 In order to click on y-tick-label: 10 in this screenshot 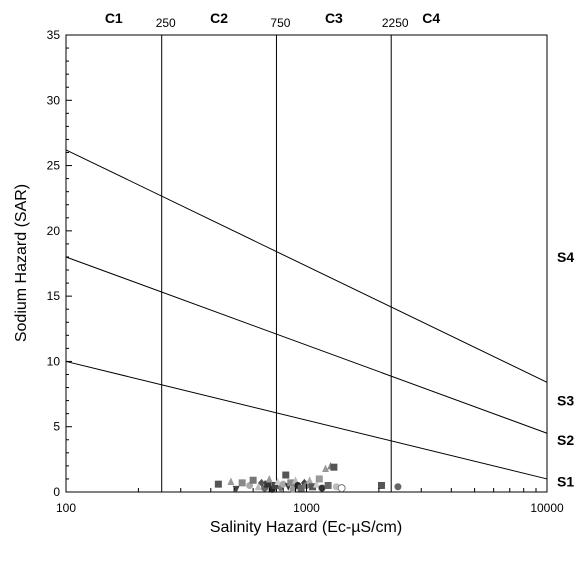, I will do `click(54, 361)`.